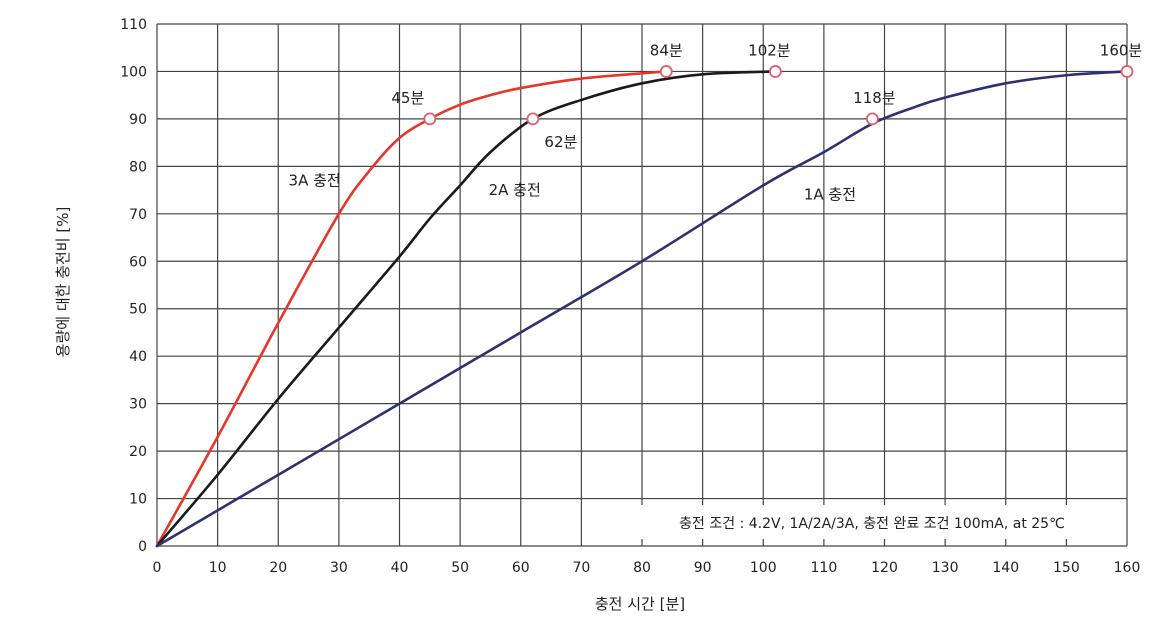  Describe the element at coordinates (142, 547) in the screenshot. I see `y-tick-label: 0` at that location.